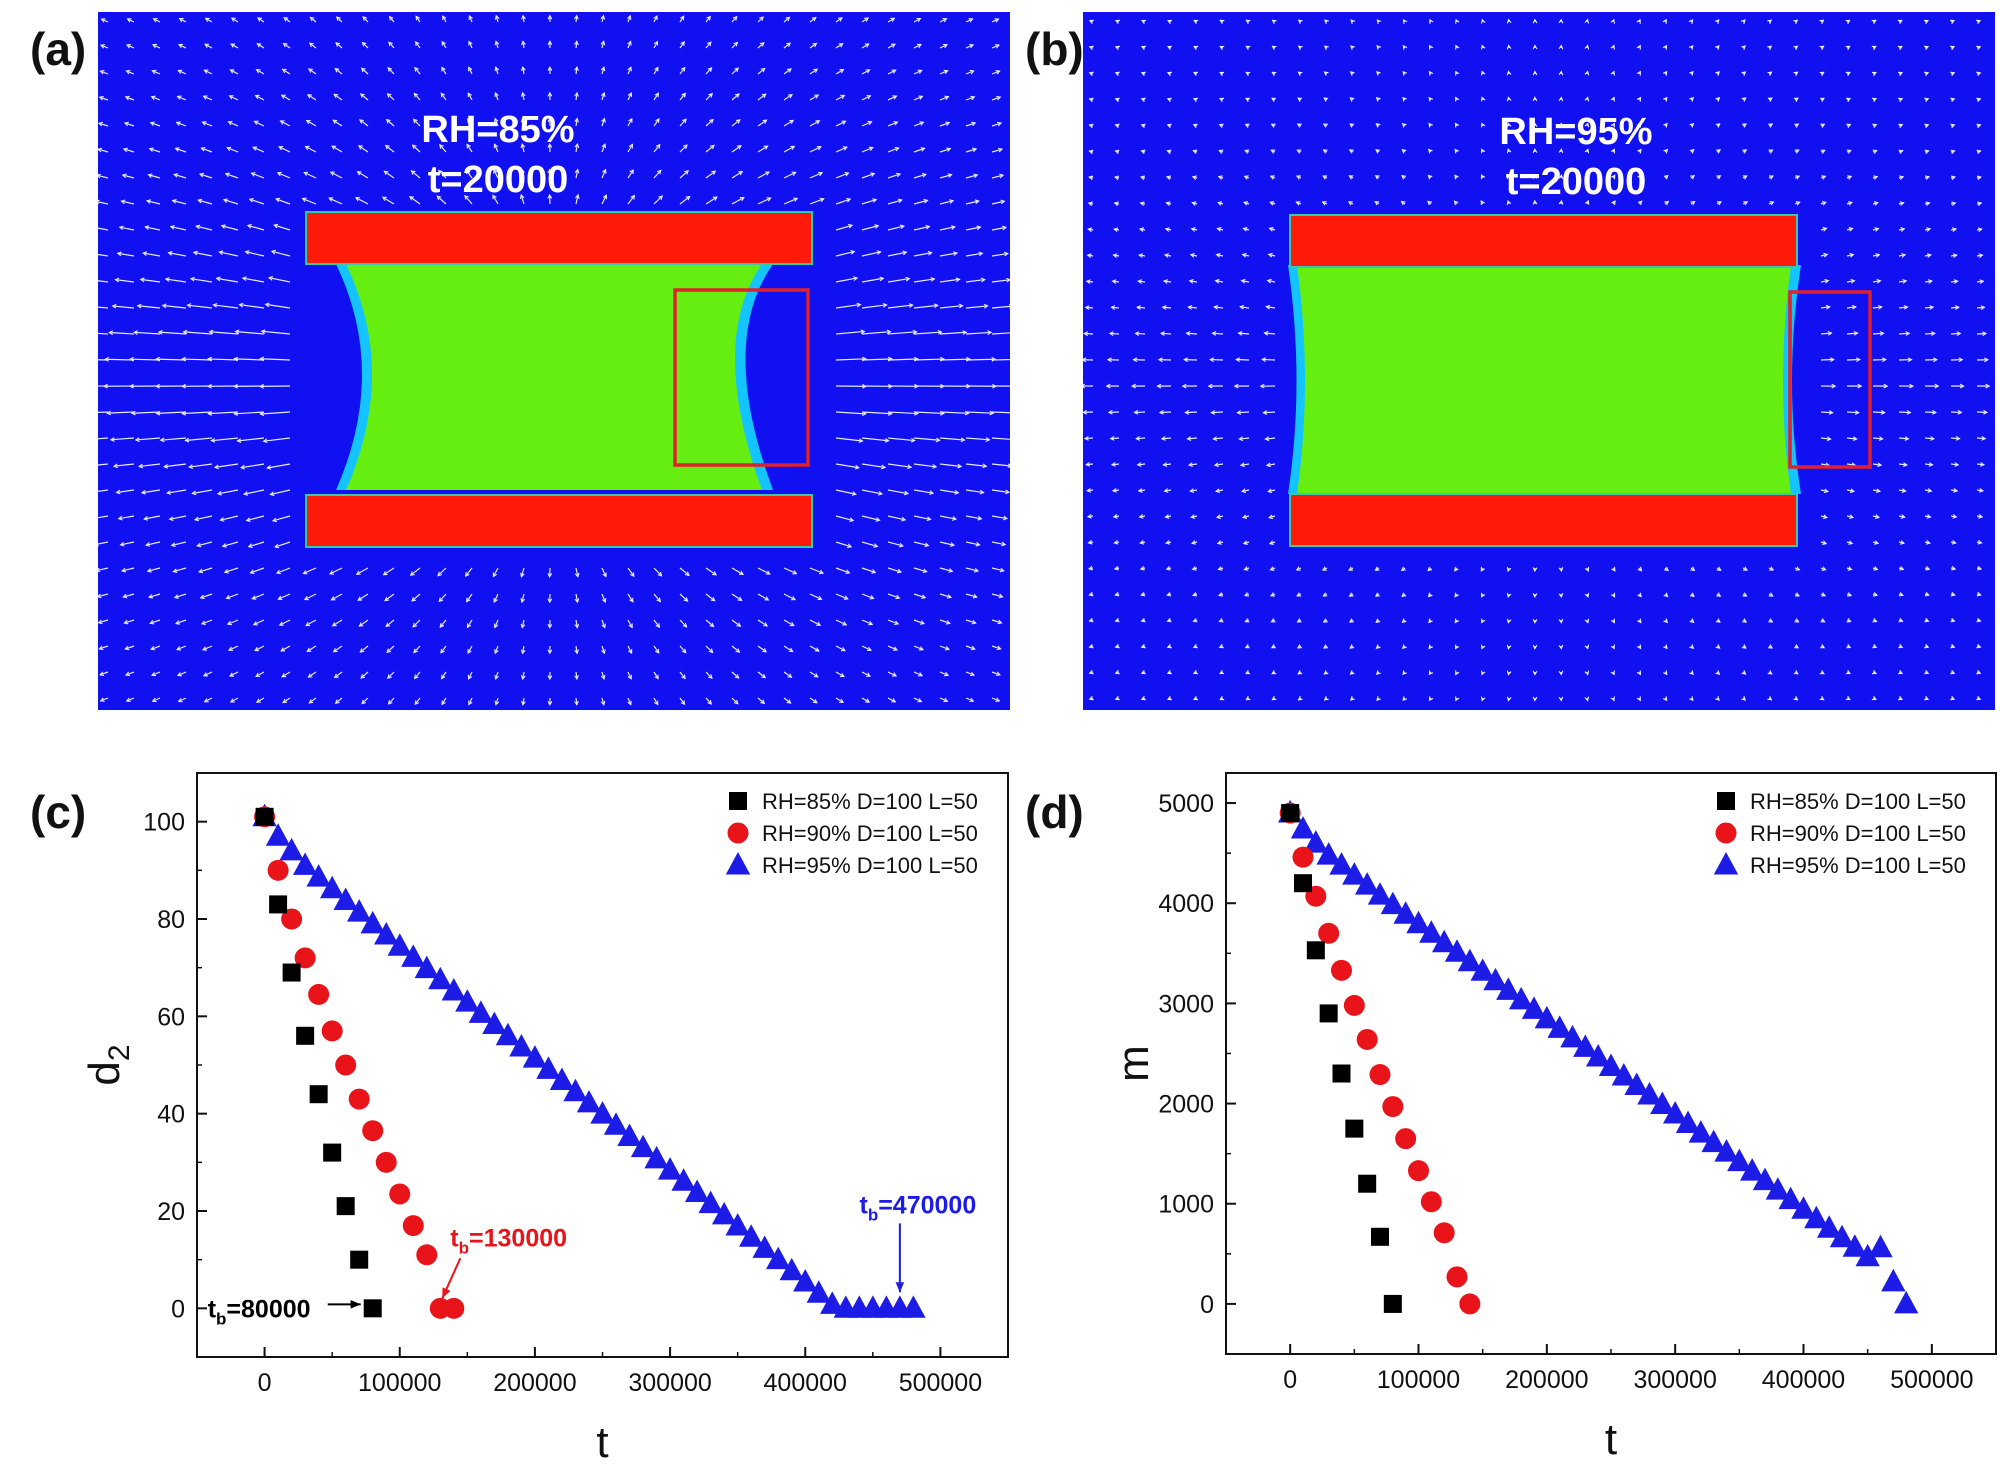  What do you see at coordinates (917, 1207) in the screenshot?
I see `breakup-time-annotation: tb=470000` at bounding box center [917, 1207].